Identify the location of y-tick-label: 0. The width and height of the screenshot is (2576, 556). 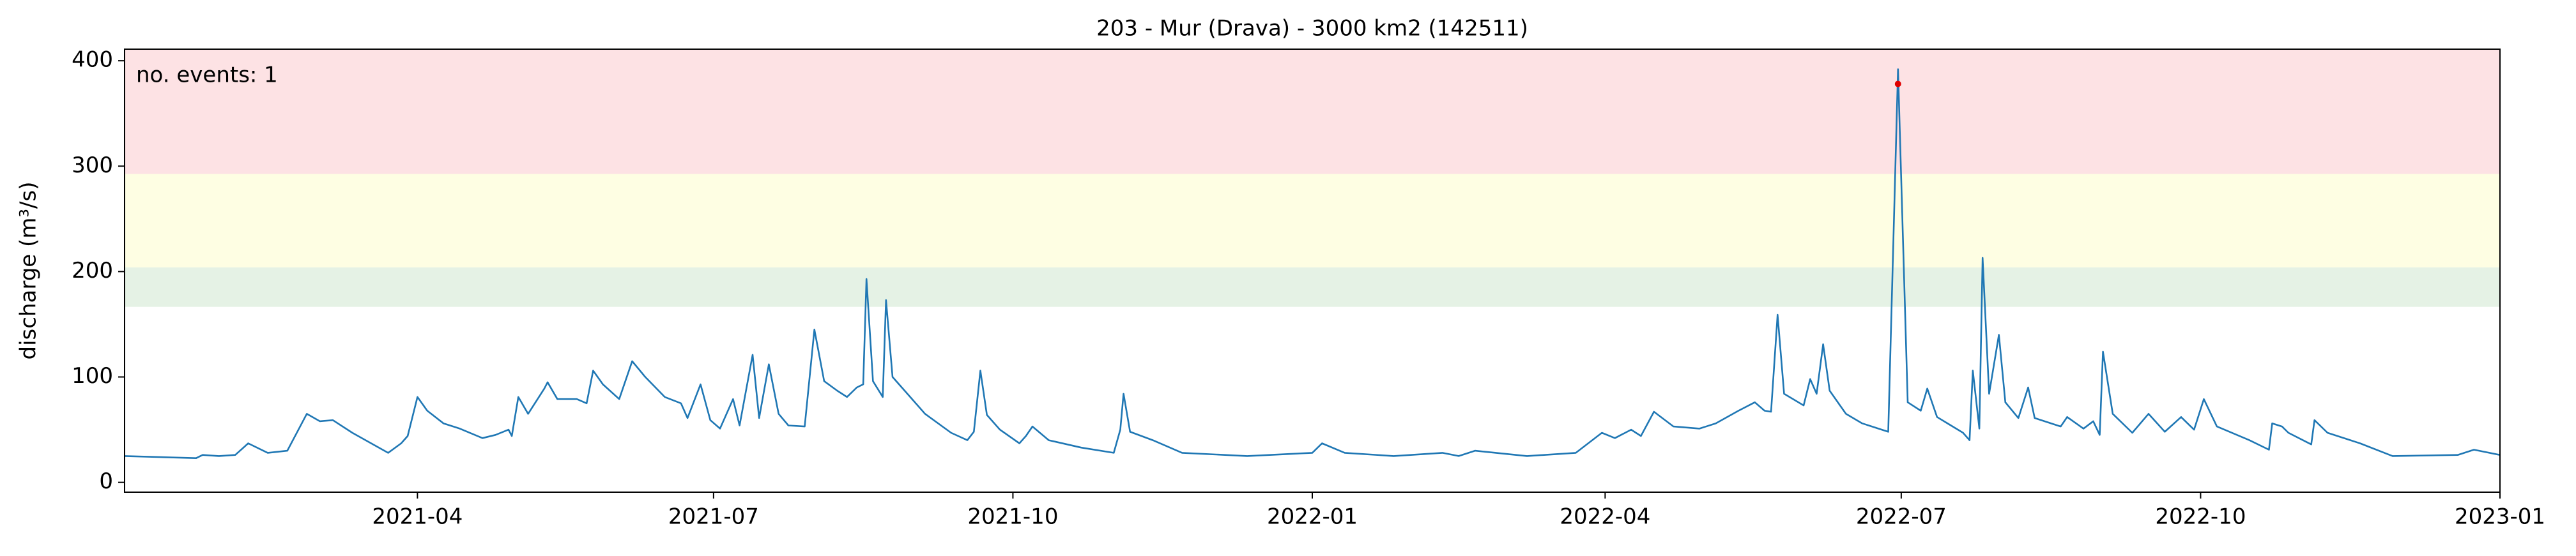
(106, 481).